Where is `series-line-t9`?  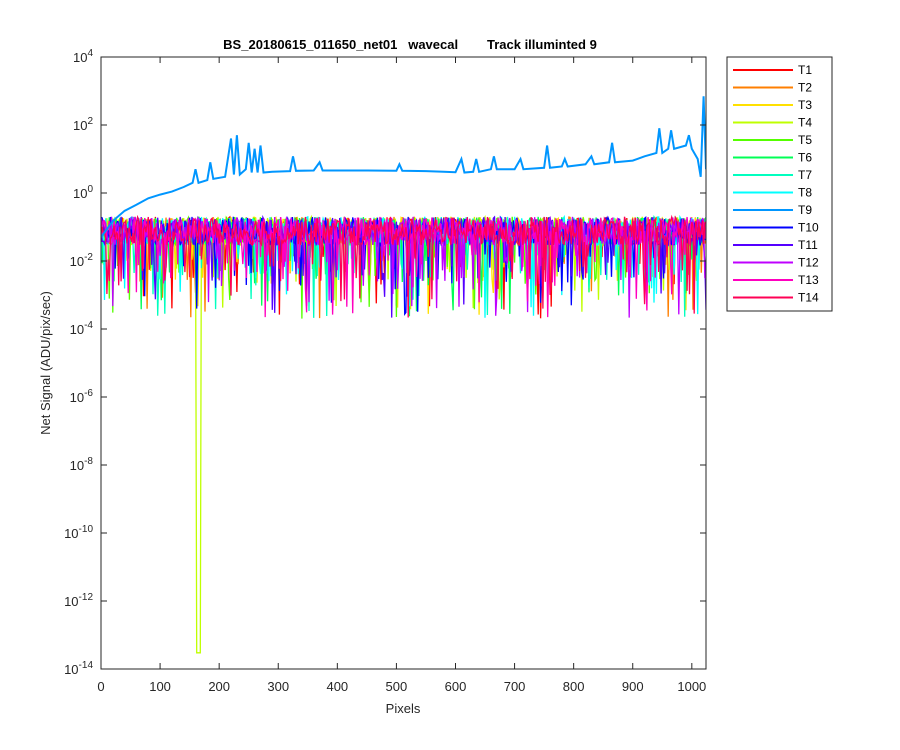 series-line-t9 is located at coordinates (403, 167).